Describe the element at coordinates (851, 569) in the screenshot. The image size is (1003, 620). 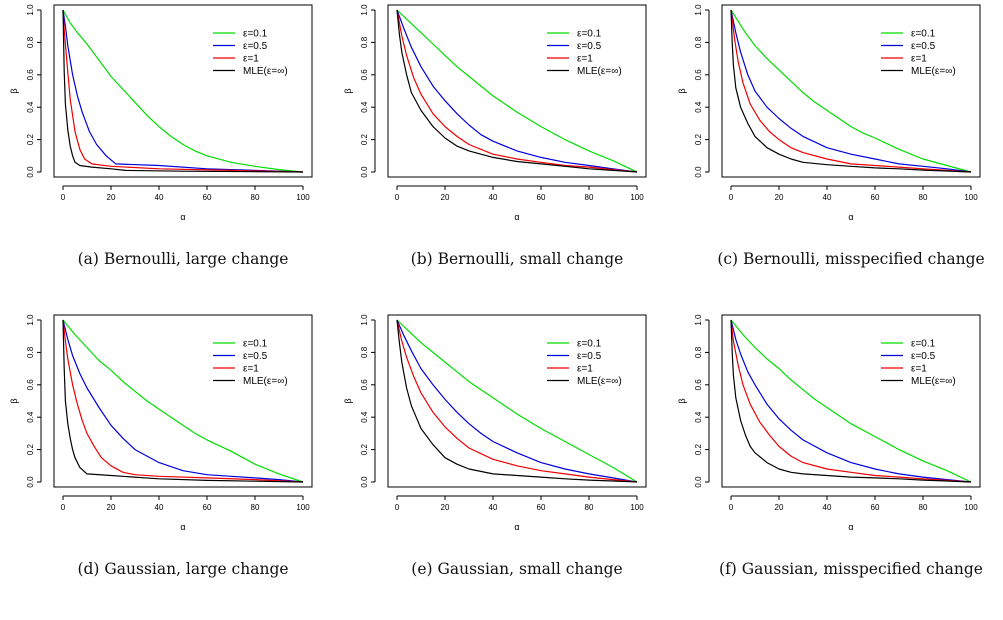
I see `subfigure-caption: (f) Gaussian, misspecified change` at that location.